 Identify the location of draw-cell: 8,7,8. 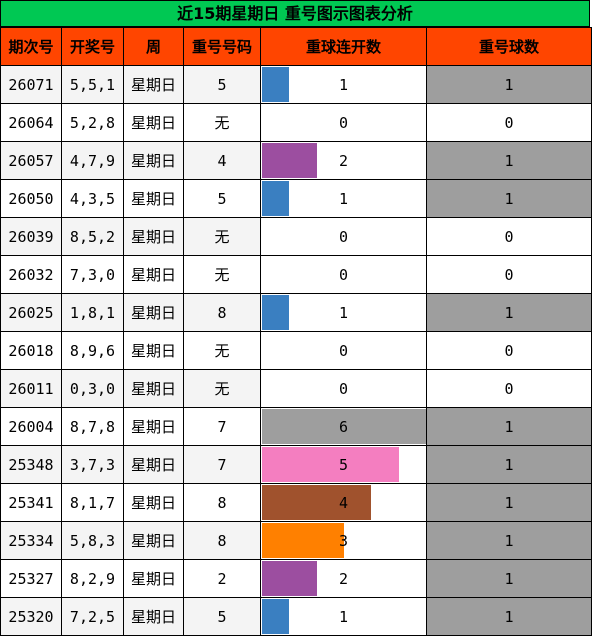
(92, 426).